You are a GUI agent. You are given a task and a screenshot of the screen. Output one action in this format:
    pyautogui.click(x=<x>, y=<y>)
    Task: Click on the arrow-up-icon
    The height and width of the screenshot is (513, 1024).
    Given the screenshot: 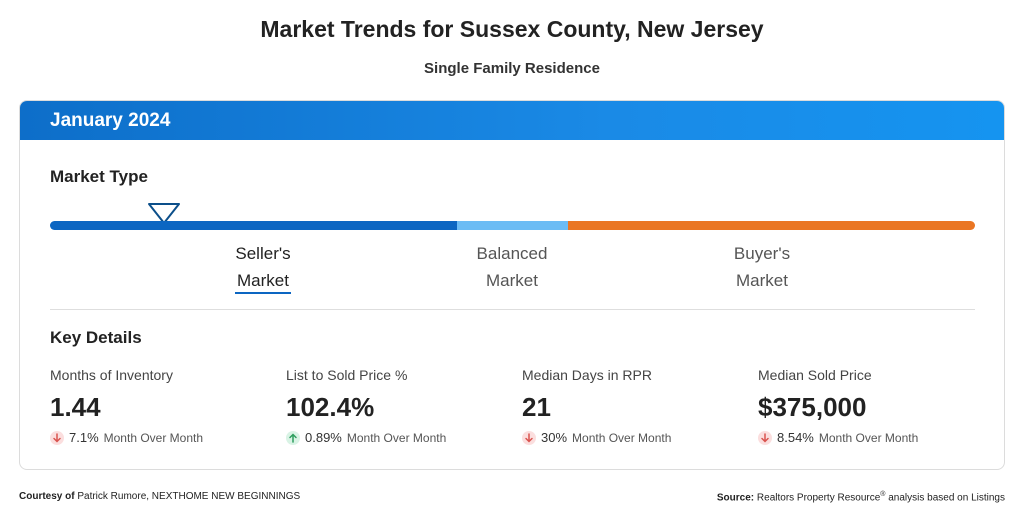 What is the action you would take?
    pyautogui.click(x=293, y=437)
    